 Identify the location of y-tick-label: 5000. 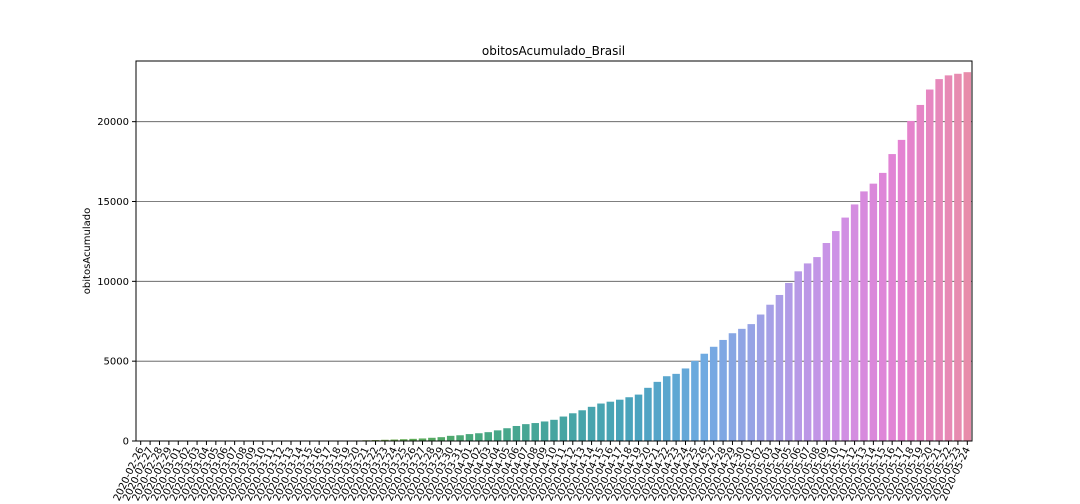
(116, 362).